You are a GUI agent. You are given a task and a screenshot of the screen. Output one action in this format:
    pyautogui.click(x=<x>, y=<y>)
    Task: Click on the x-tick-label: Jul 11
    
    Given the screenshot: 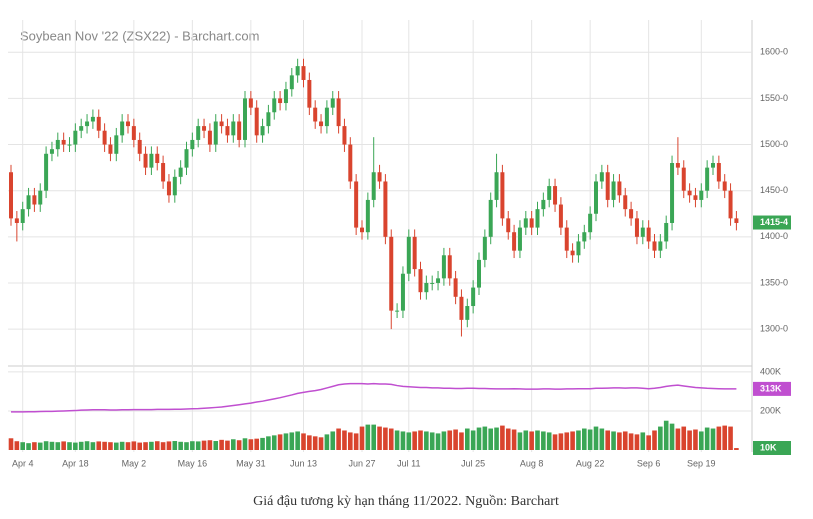 What is the action you would take?
    pyautogui.click(x=408, y=463)
    